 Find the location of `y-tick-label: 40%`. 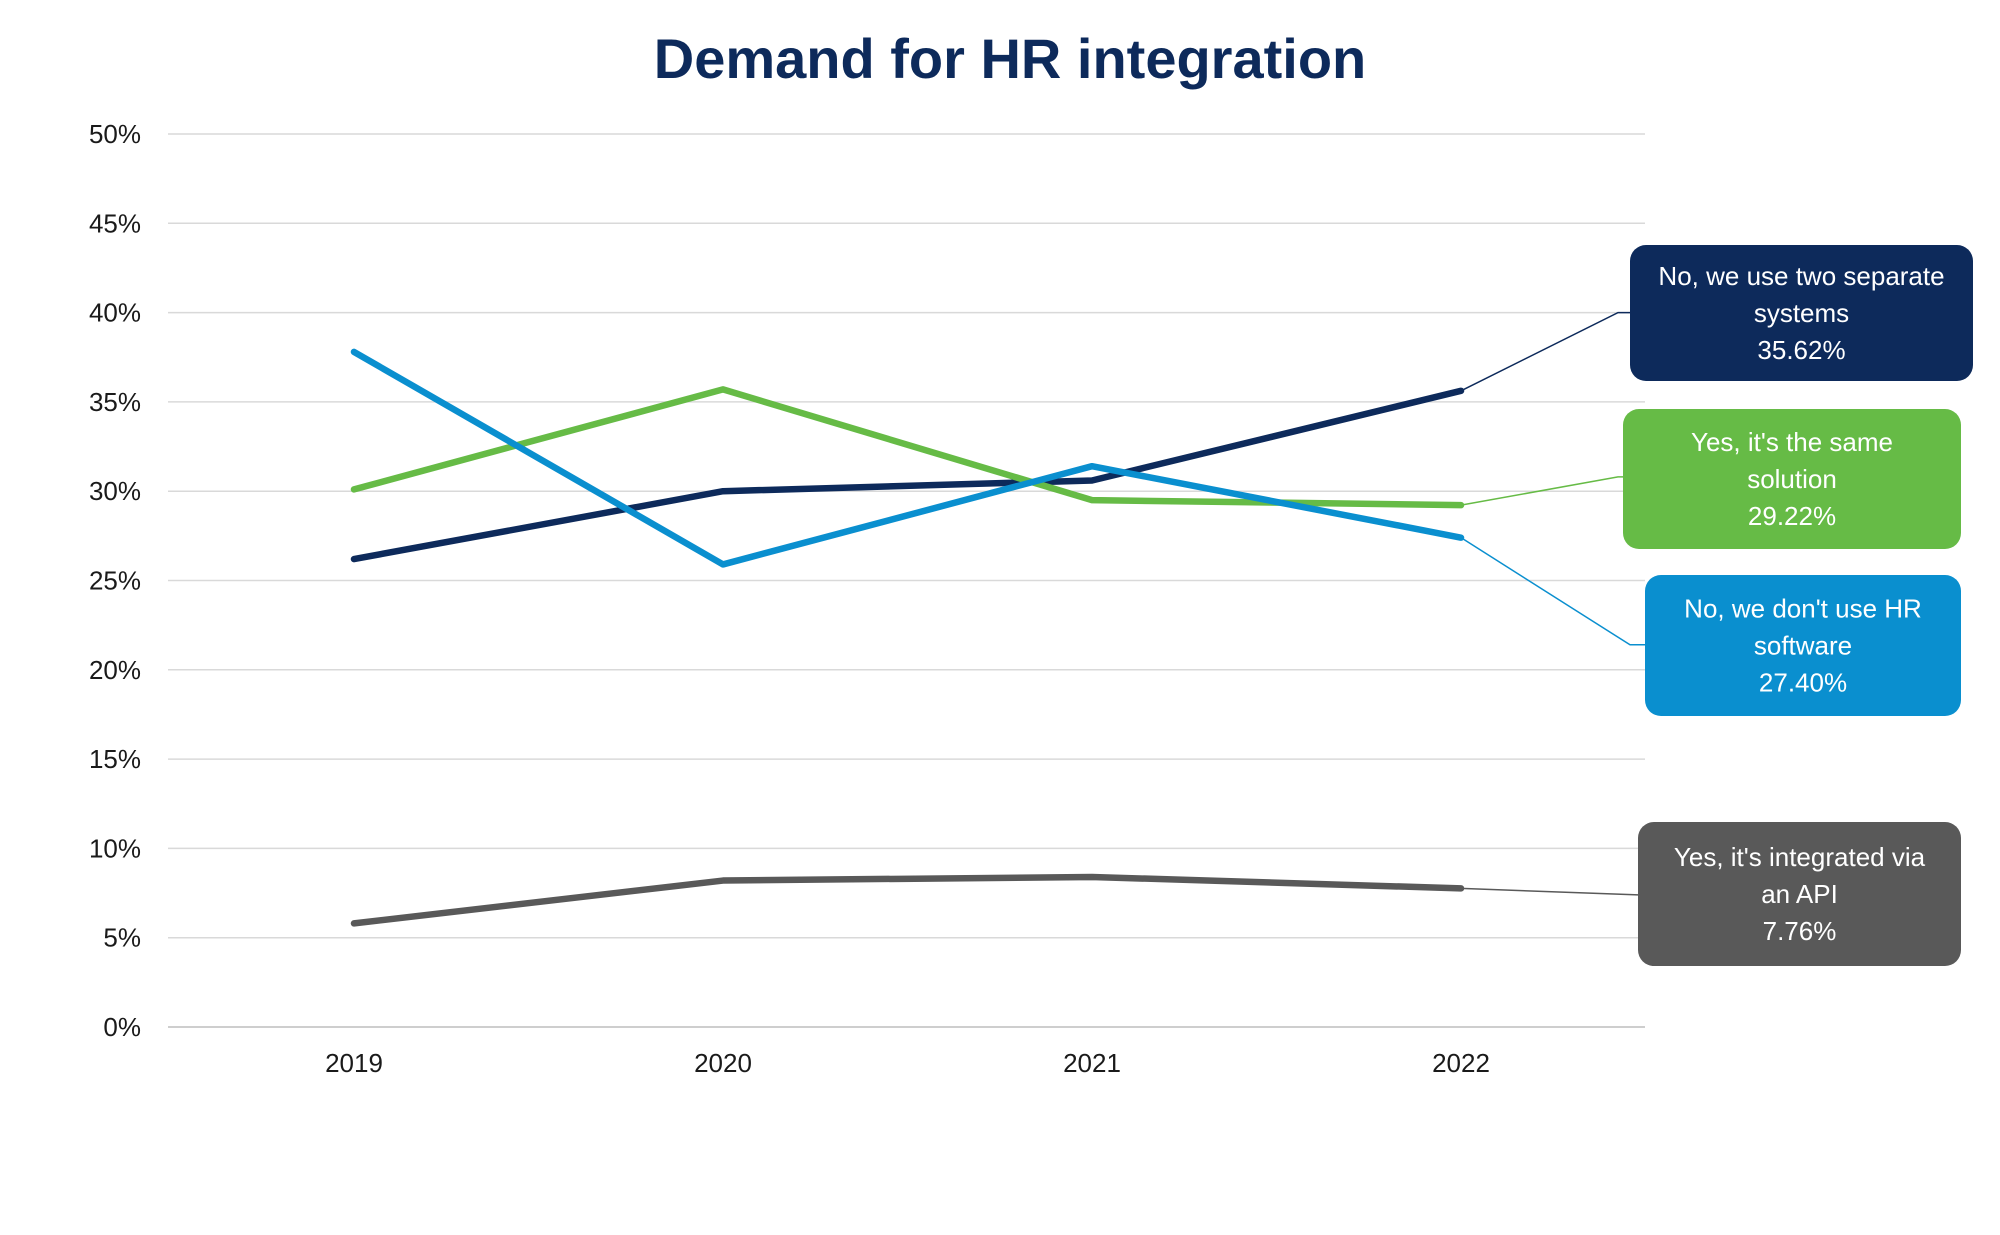

y-tick-label: 40% is located at coordinates (115, 313).